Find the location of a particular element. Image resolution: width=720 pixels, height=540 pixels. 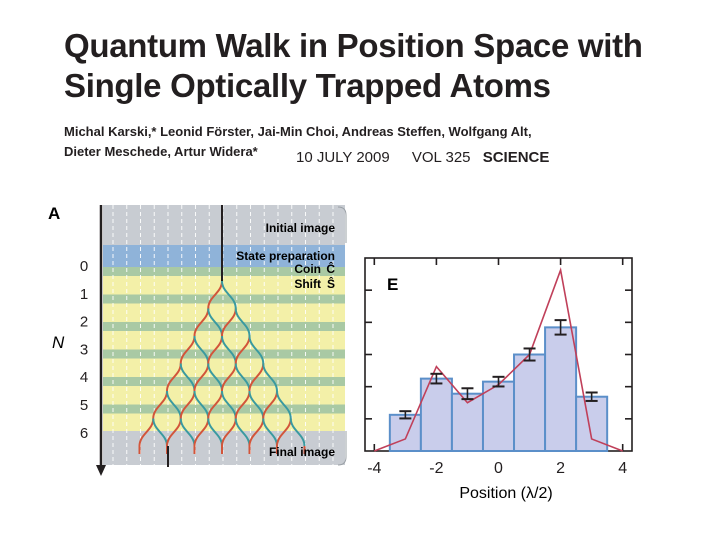

panel-a-label: A is located at coordinates (54, 213).